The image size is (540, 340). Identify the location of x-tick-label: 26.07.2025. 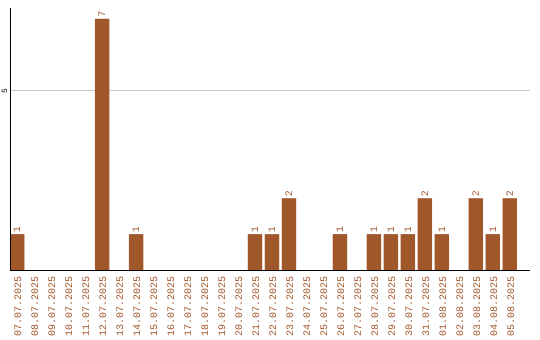
(342, 306).